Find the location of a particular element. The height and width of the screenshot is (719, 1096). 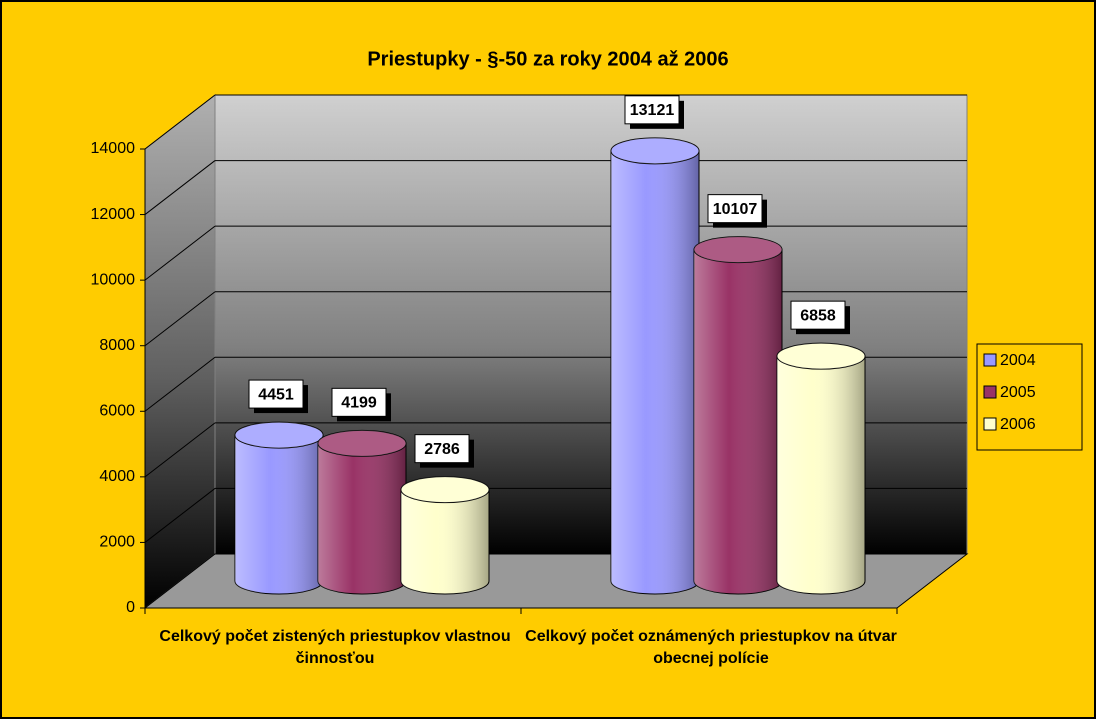

data-label: 13121 is located at coordinates (652, 110).